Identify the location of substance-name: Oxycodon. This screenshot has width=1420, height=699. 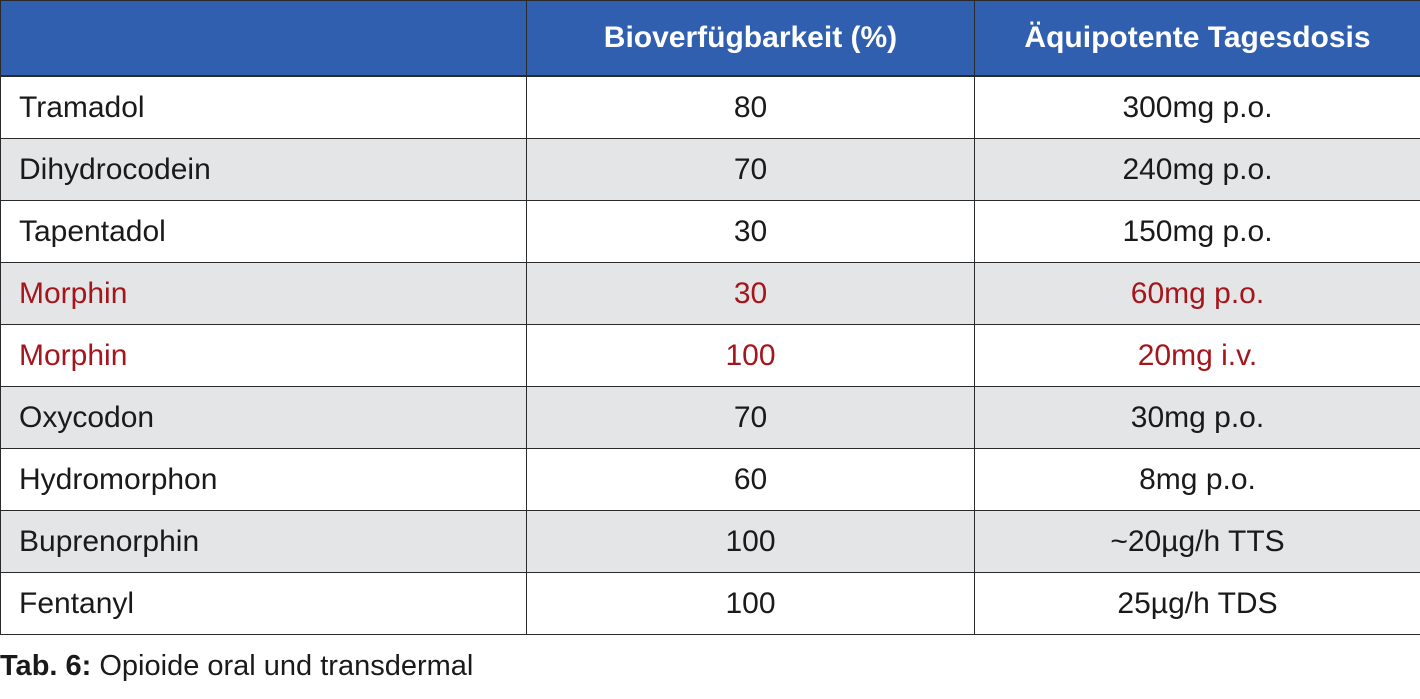
(263, 417).